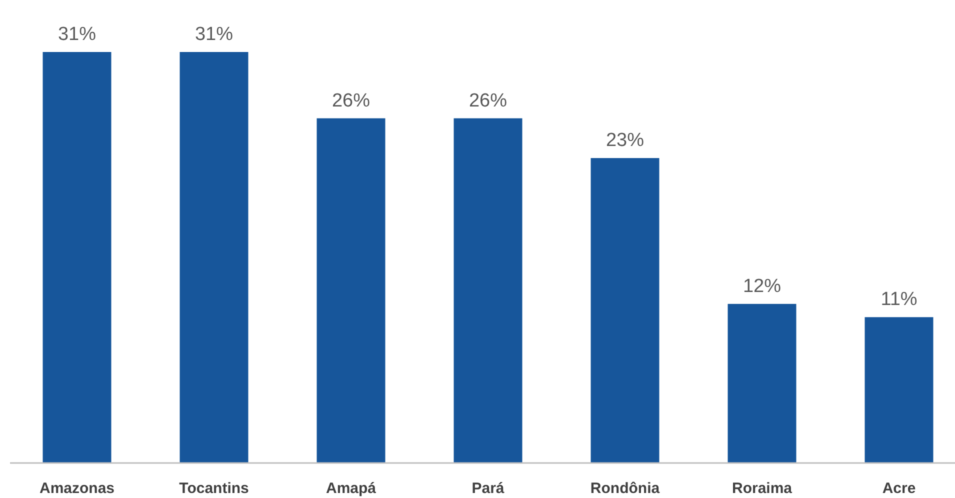 This screenshot has height=498, width=955. I want to click on data-label: 12%, so click(762, 286).